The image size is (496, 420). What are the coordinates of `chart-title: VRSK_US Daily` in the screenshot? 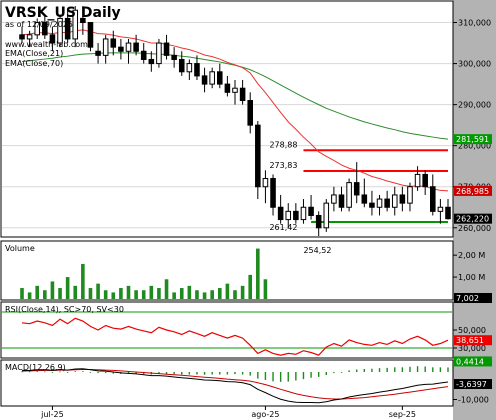 It's located at (63, 13).